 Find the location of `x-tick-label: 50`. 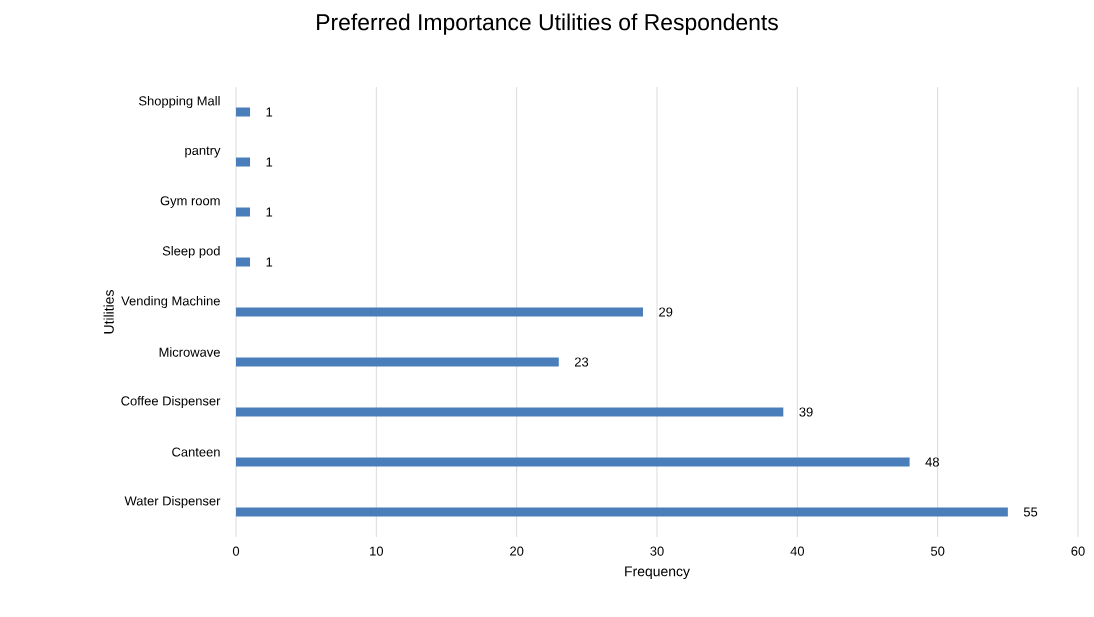

x-tick-label: 50 is located at coordinates (937, 551).